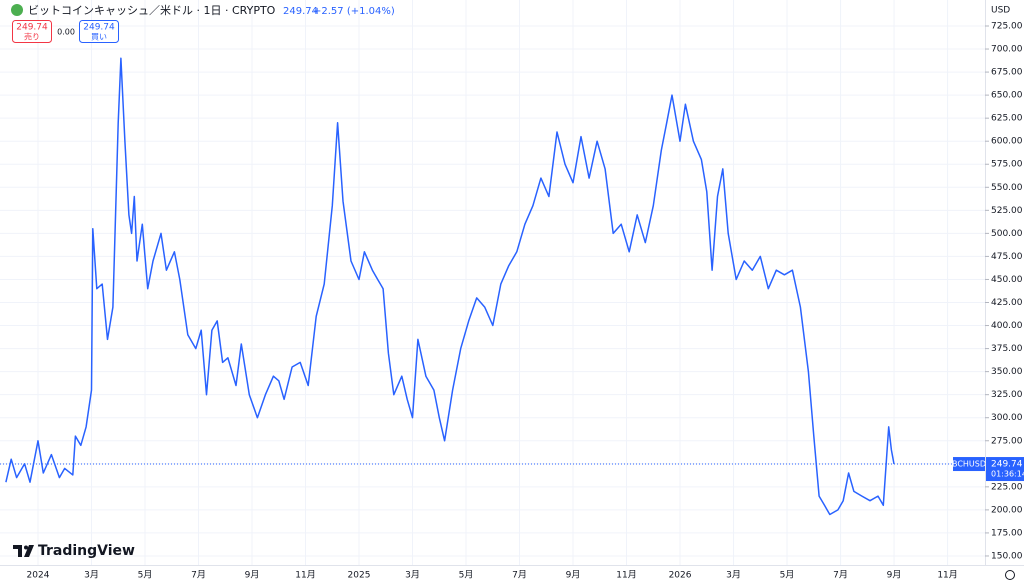 The width and height of the screenshot is (1024, 588). Describe the element at coordinates (1007, 234) in the screenshot. I see `y-tick-label: 500.00` at that location.